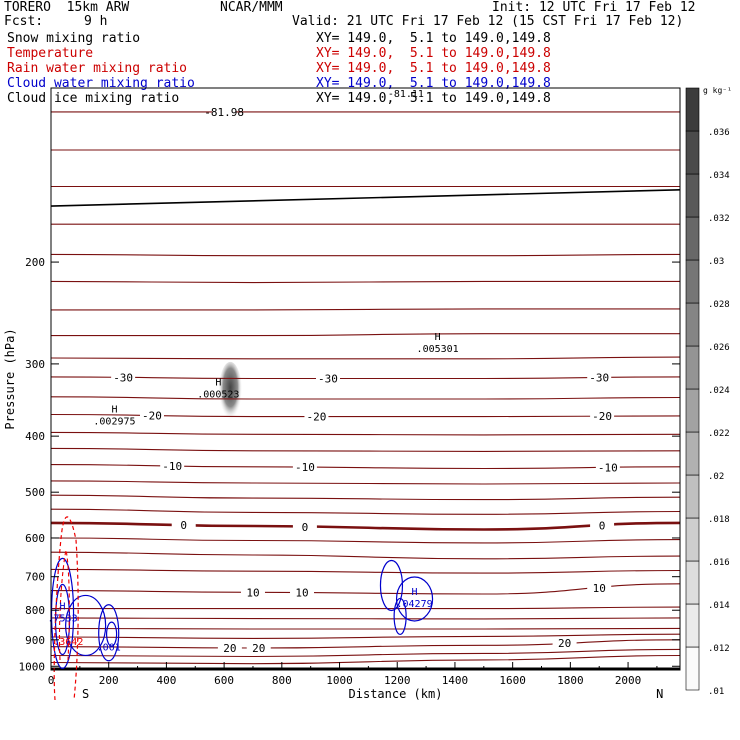  I want to click on snow-max-h: H, so click(114, 410).